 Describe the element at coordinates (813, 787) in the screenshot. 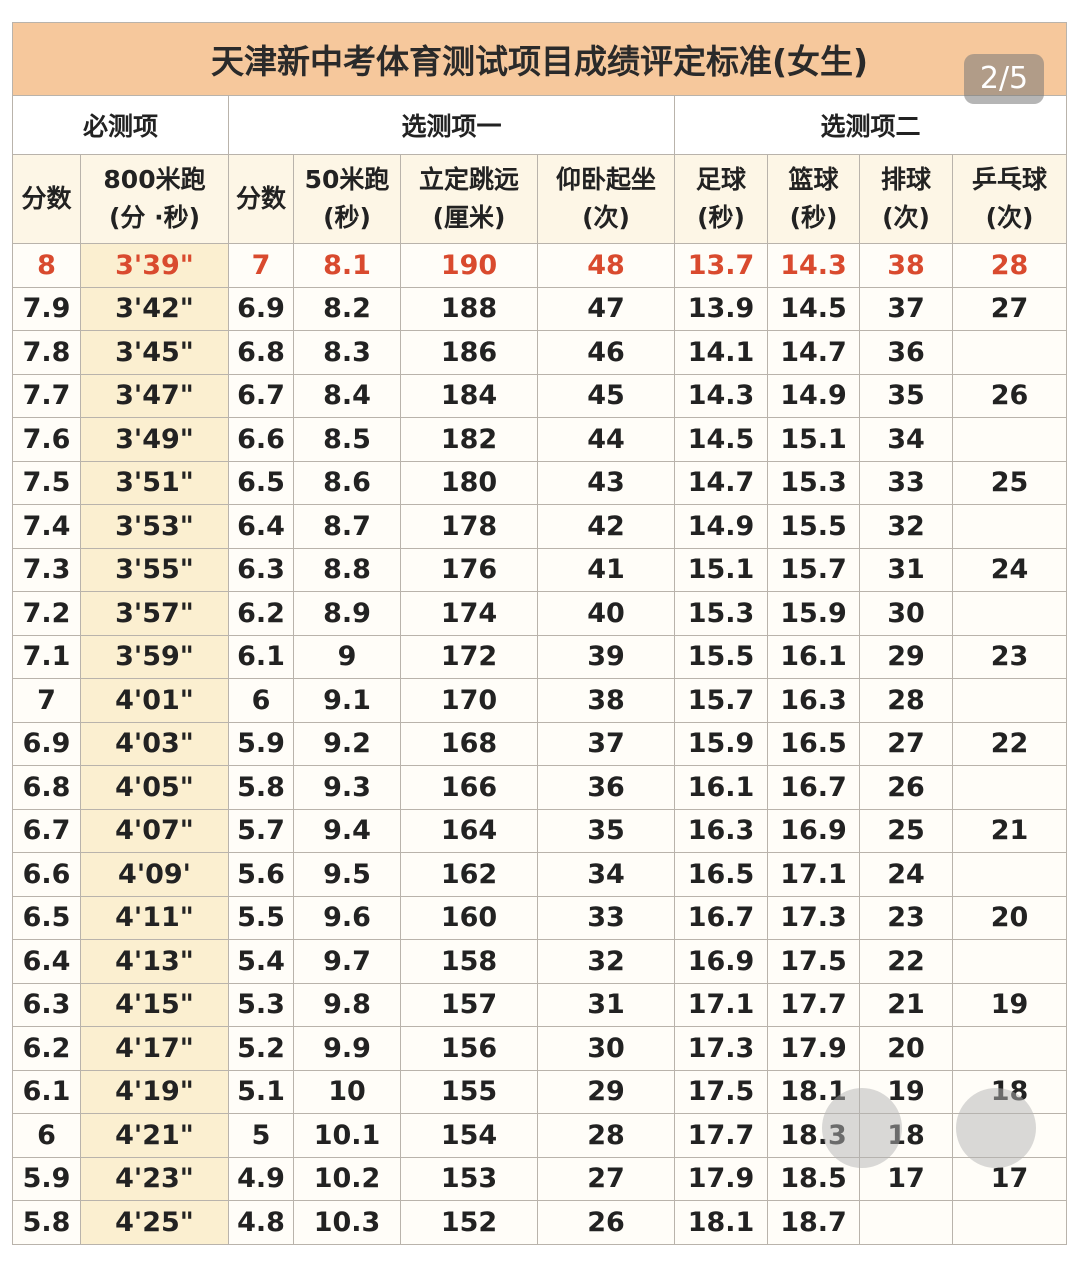

I see `table-cell: 16.7` at that location.